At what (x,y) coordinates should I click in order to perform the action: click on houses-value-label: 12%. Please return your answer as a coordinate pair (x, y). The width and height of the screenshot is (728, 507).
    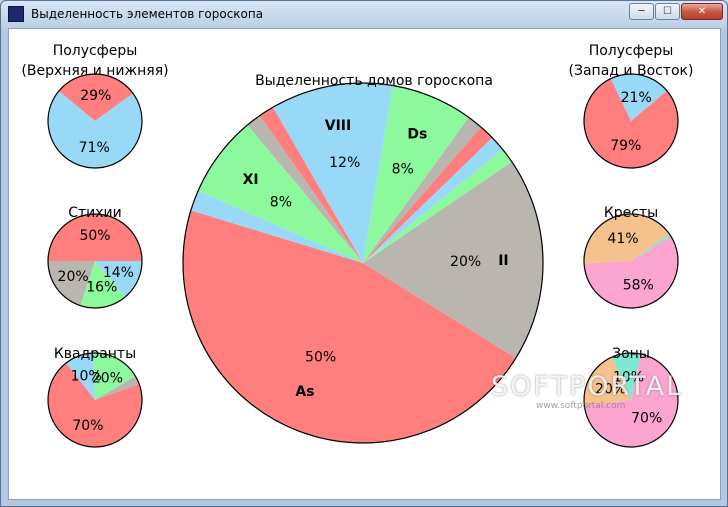
    Looking at the image, I should click on (344, 163).